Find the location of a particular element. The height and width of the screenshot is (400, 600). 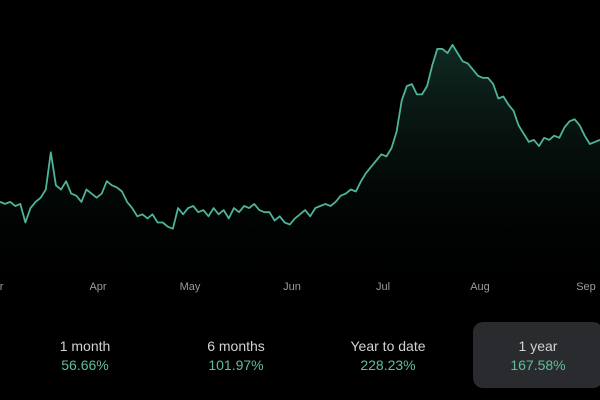

period-return: 228.23% is located at coordinates (388, 365).